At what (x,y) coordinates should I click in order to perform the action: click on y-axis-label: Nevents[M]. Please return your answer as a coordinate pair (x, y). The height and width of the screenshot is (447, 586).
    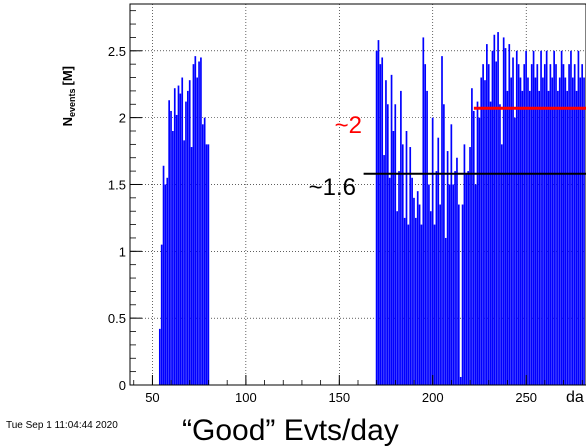
    Looking at the image, I should click on (68, 96).